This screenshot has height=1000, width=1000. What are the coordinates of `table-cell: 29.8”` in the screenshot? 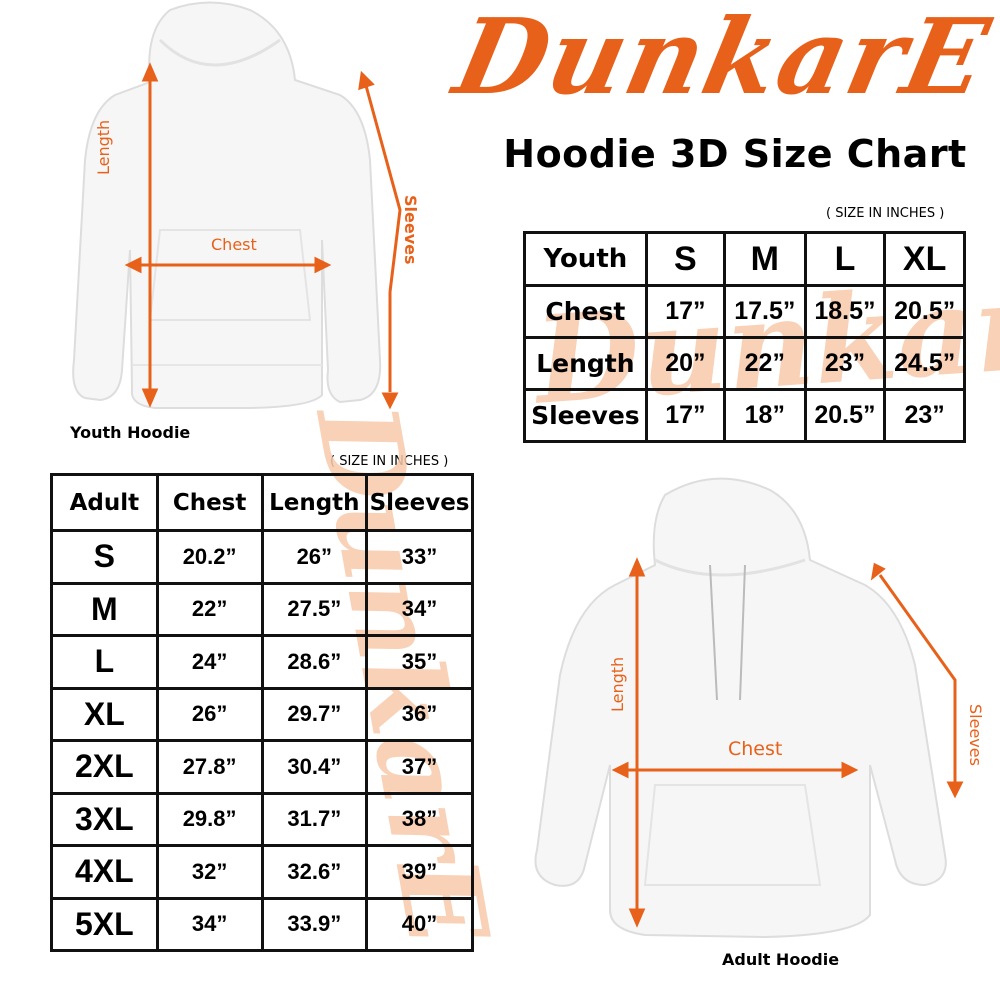 It's located at (209, 819).